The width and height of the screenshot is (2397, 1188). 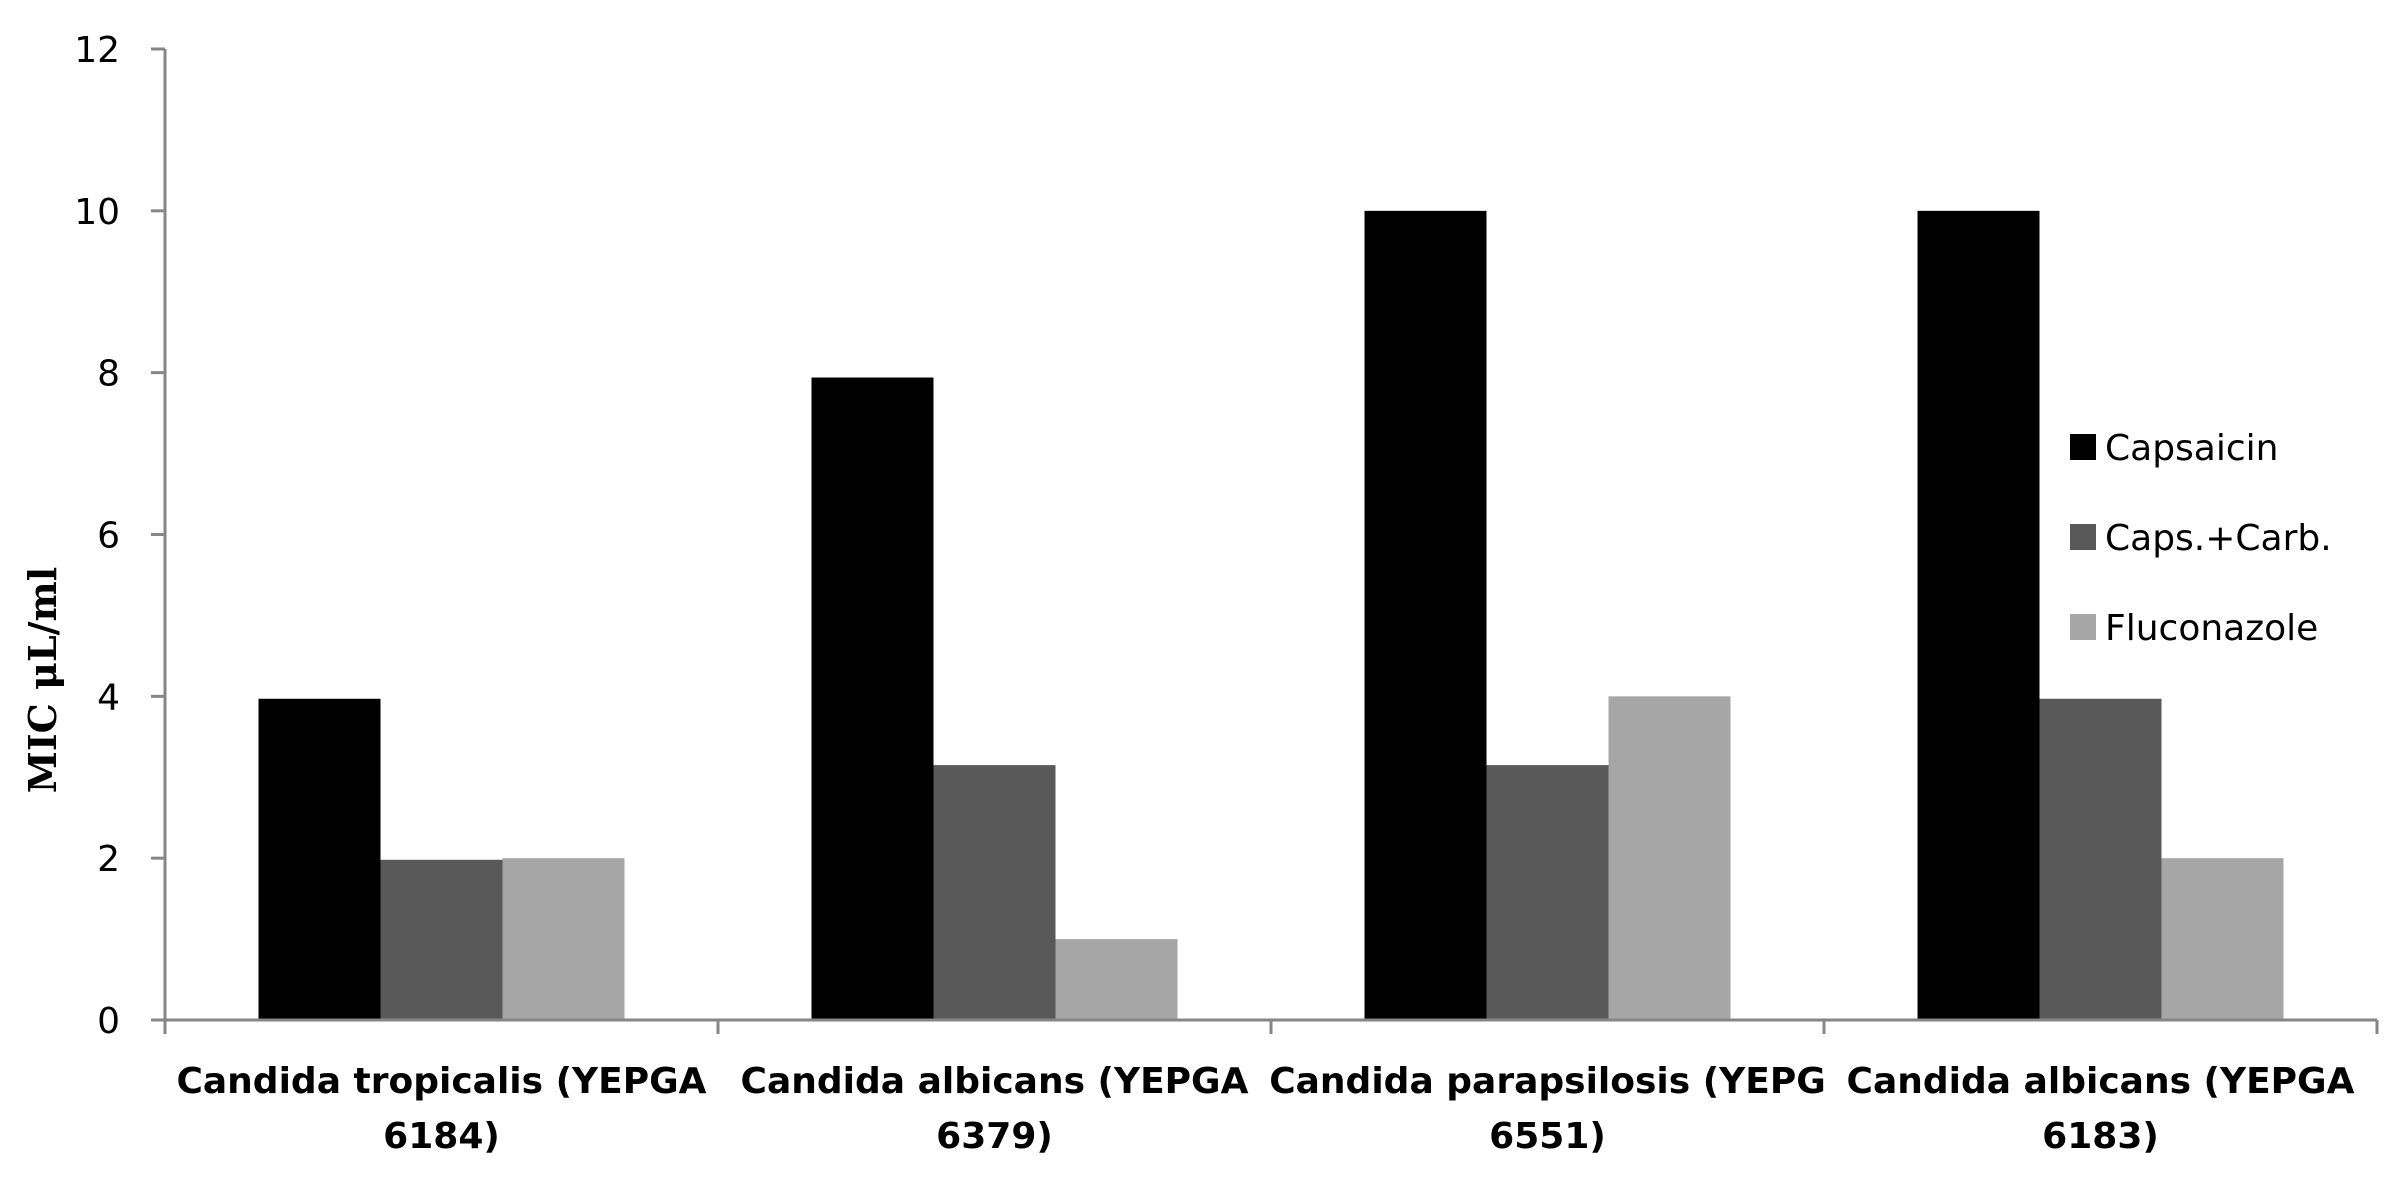 What do you see at coordinates (2191, 448) in the screenshot?
I see `legend-label: Capsaicin` at bounding box center [2191, 448].